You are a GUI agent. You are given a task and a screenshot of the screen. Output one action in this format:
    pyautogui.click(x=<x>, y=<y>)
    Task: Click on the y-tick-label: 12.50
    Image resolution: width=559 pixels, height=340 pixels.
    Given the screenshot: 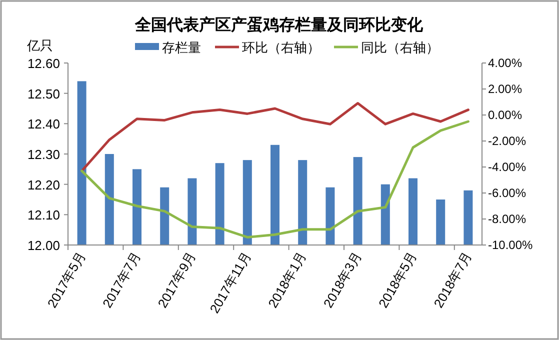 What is the action you would take?
    pyautogui.click(x=43, y=94)
    